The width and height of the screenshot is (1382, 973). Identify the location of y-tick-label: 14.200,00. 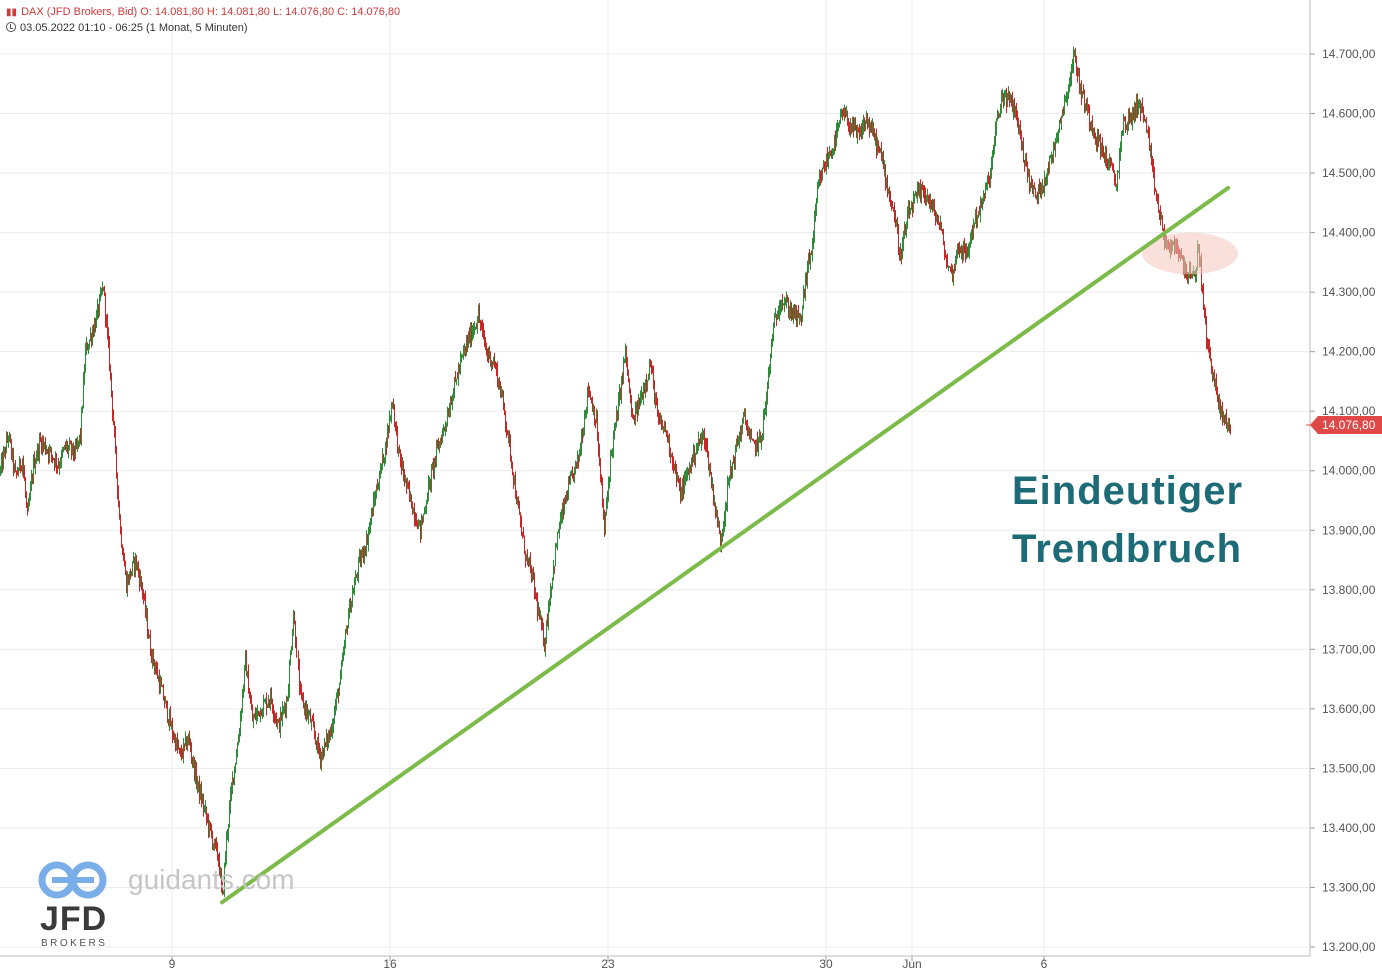
(1349, 352).